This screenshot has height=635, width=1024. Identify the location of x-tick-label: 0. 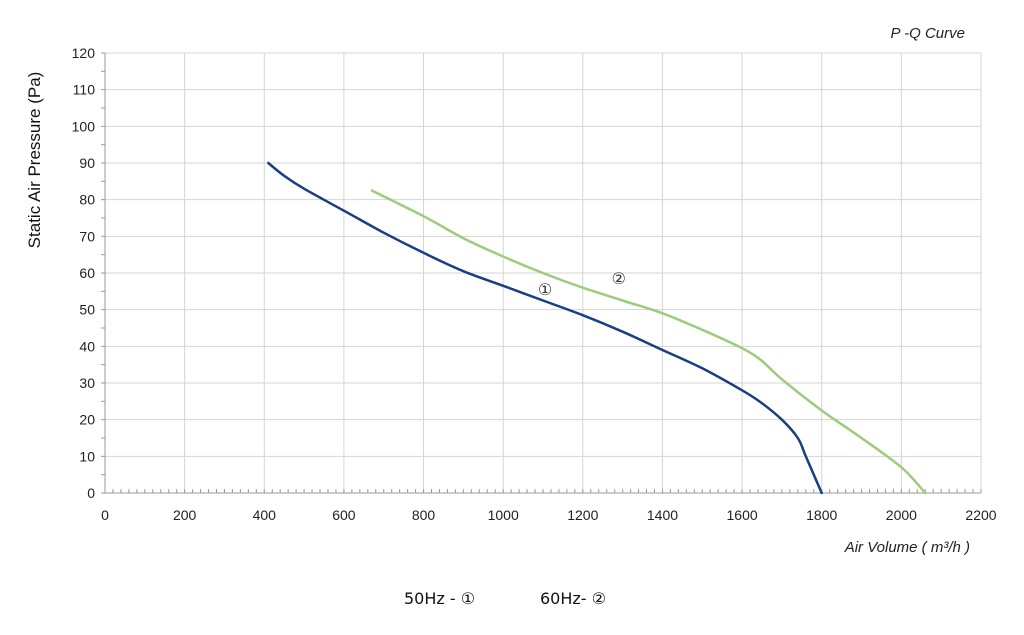
(105, 515).